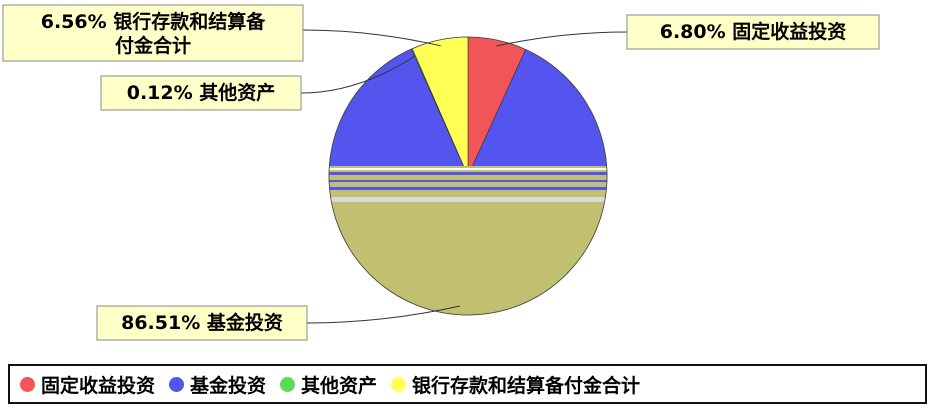  I want to click on callout-label: 0.12% 其他资产, so click(201, 92).